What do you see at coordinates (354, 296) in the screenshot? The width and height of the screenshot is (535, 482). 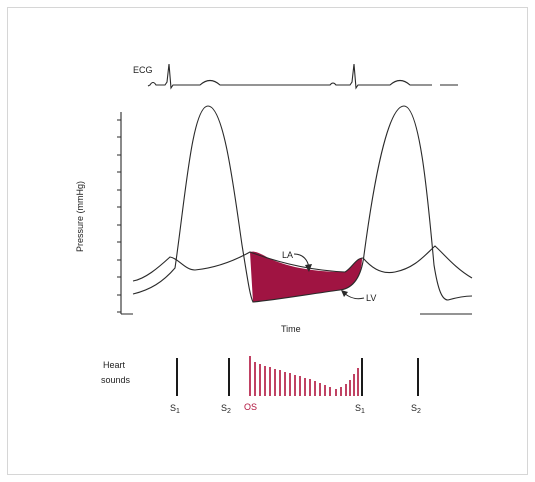 I see `lv-arrow` at bounding box center [354, 296].